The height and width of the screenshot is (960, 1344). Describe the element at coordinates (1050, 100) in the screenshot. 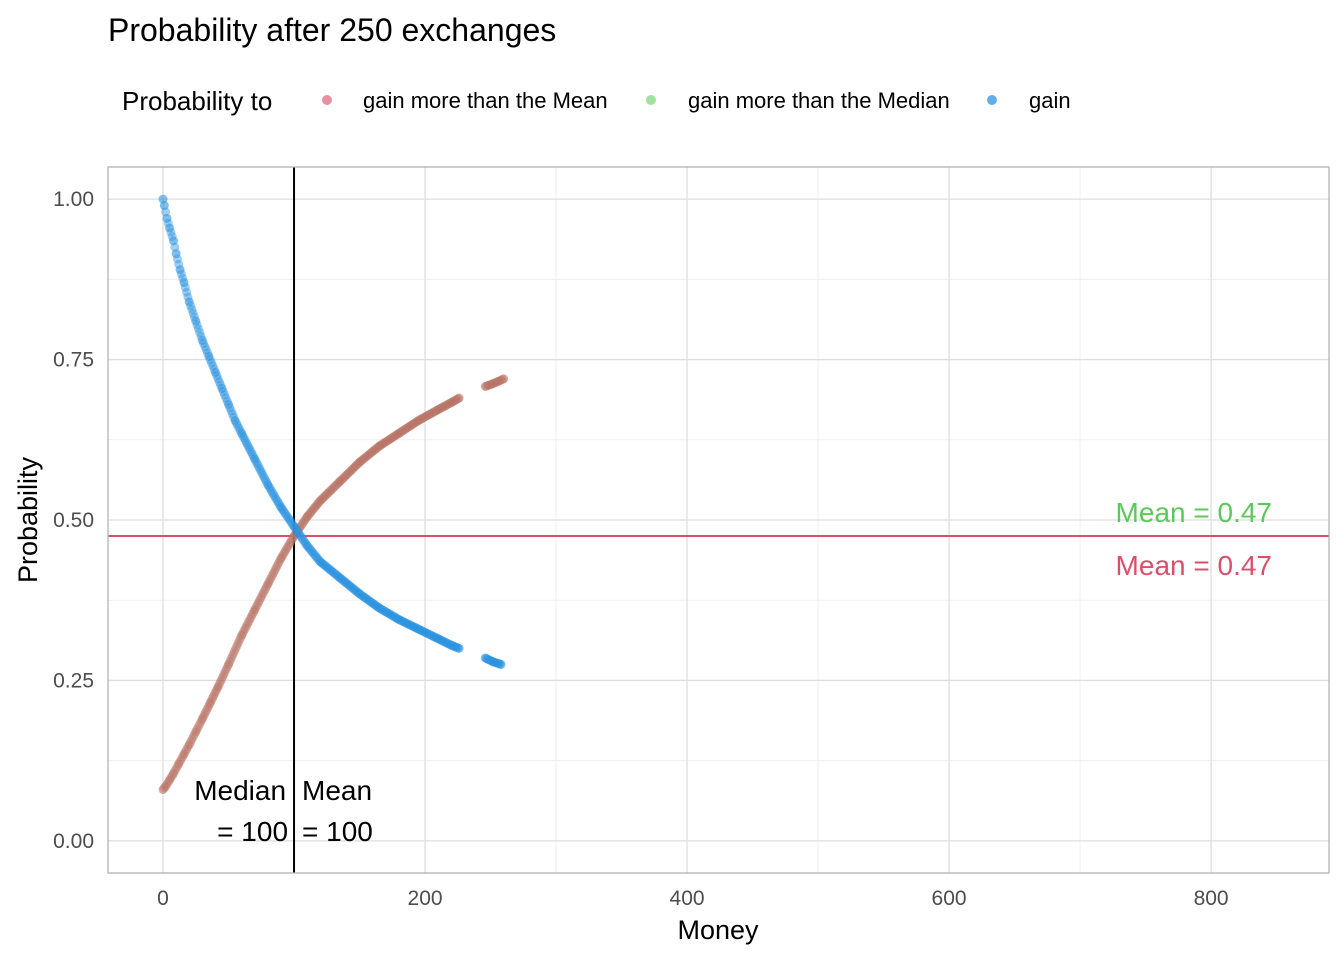

I see `legend-label: gain` at that location.